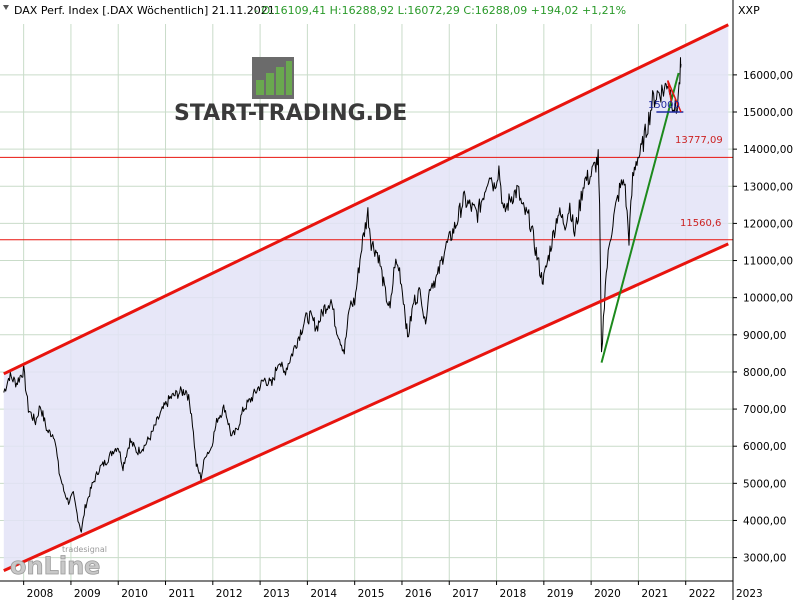 The image size is (800, 604). I want to click on x-tick-label: 2019, so click(560, 594).